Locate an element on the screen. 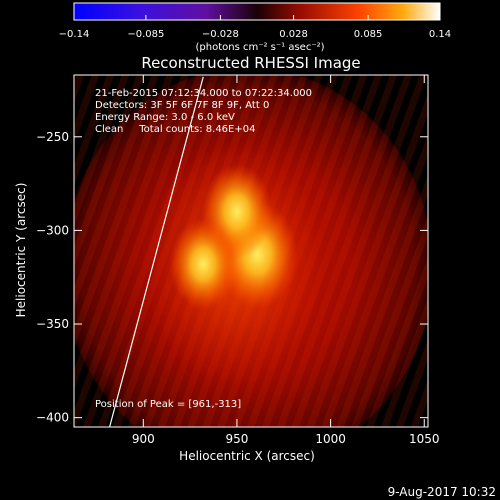 The width and height of the screenshot is (500, 500). annotation-clean: Clean Total counts: 8.46E+04 is located at coordinates (175, 129).